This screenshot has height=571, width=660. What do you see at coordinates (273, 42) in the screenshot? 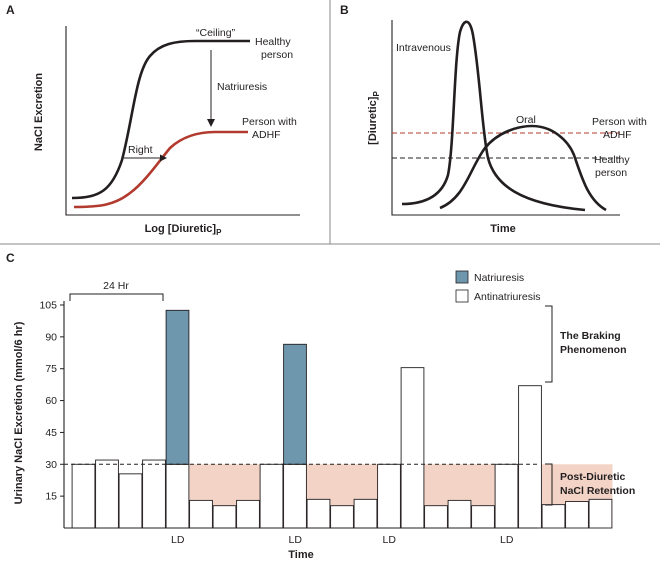
I see `panel-a-healthy-label-1: Healthy` at bounding box center [273, 42].